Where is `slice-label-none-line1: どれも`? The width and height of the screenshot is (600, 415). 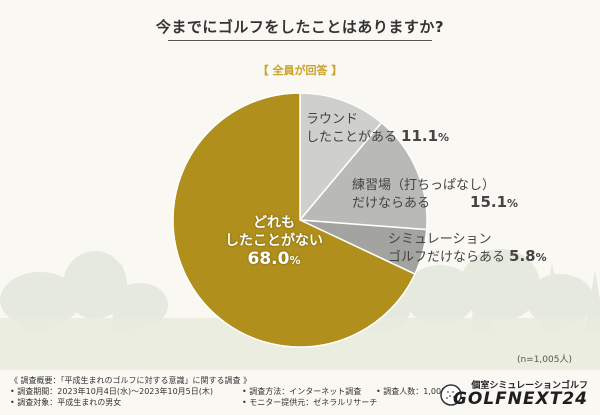 slice-label-none-line1: どれも is located at coordinates (274, 223).